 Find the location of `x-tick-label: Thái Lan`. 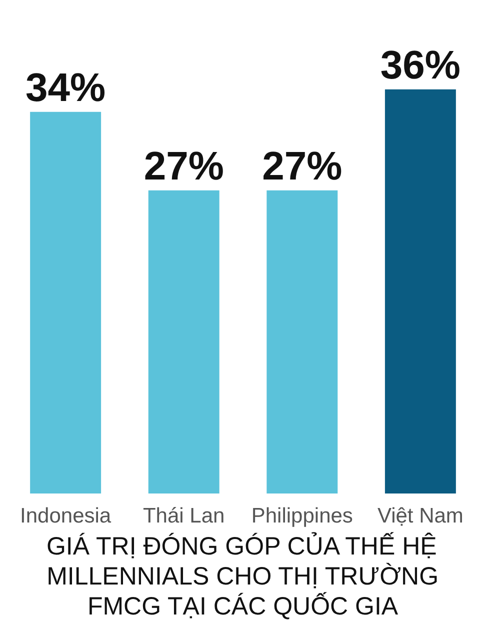

x-tick-label: Thái Lan is located at coordinates (183, 516).